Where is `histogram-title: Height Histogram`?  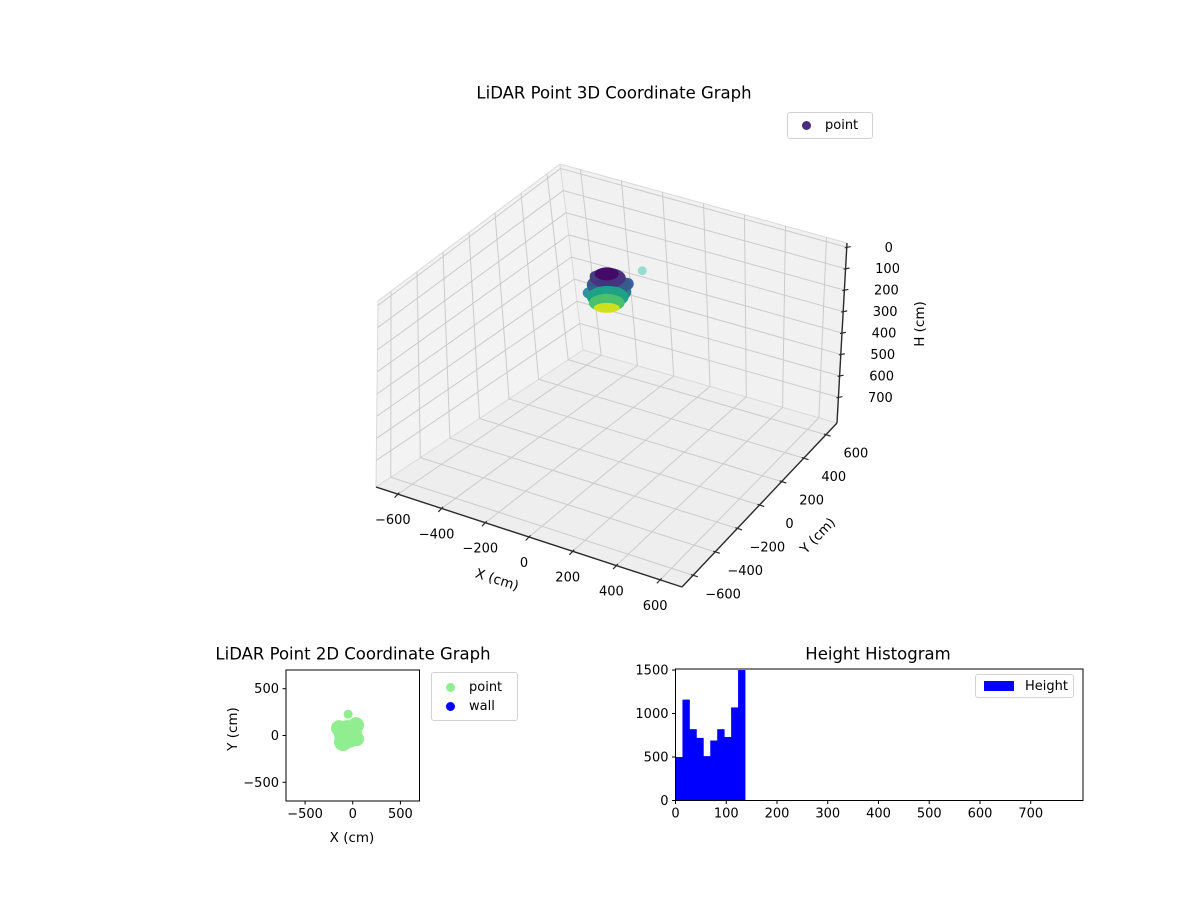
histogram-title: Height Histogram is located at coordinates (878, 654).